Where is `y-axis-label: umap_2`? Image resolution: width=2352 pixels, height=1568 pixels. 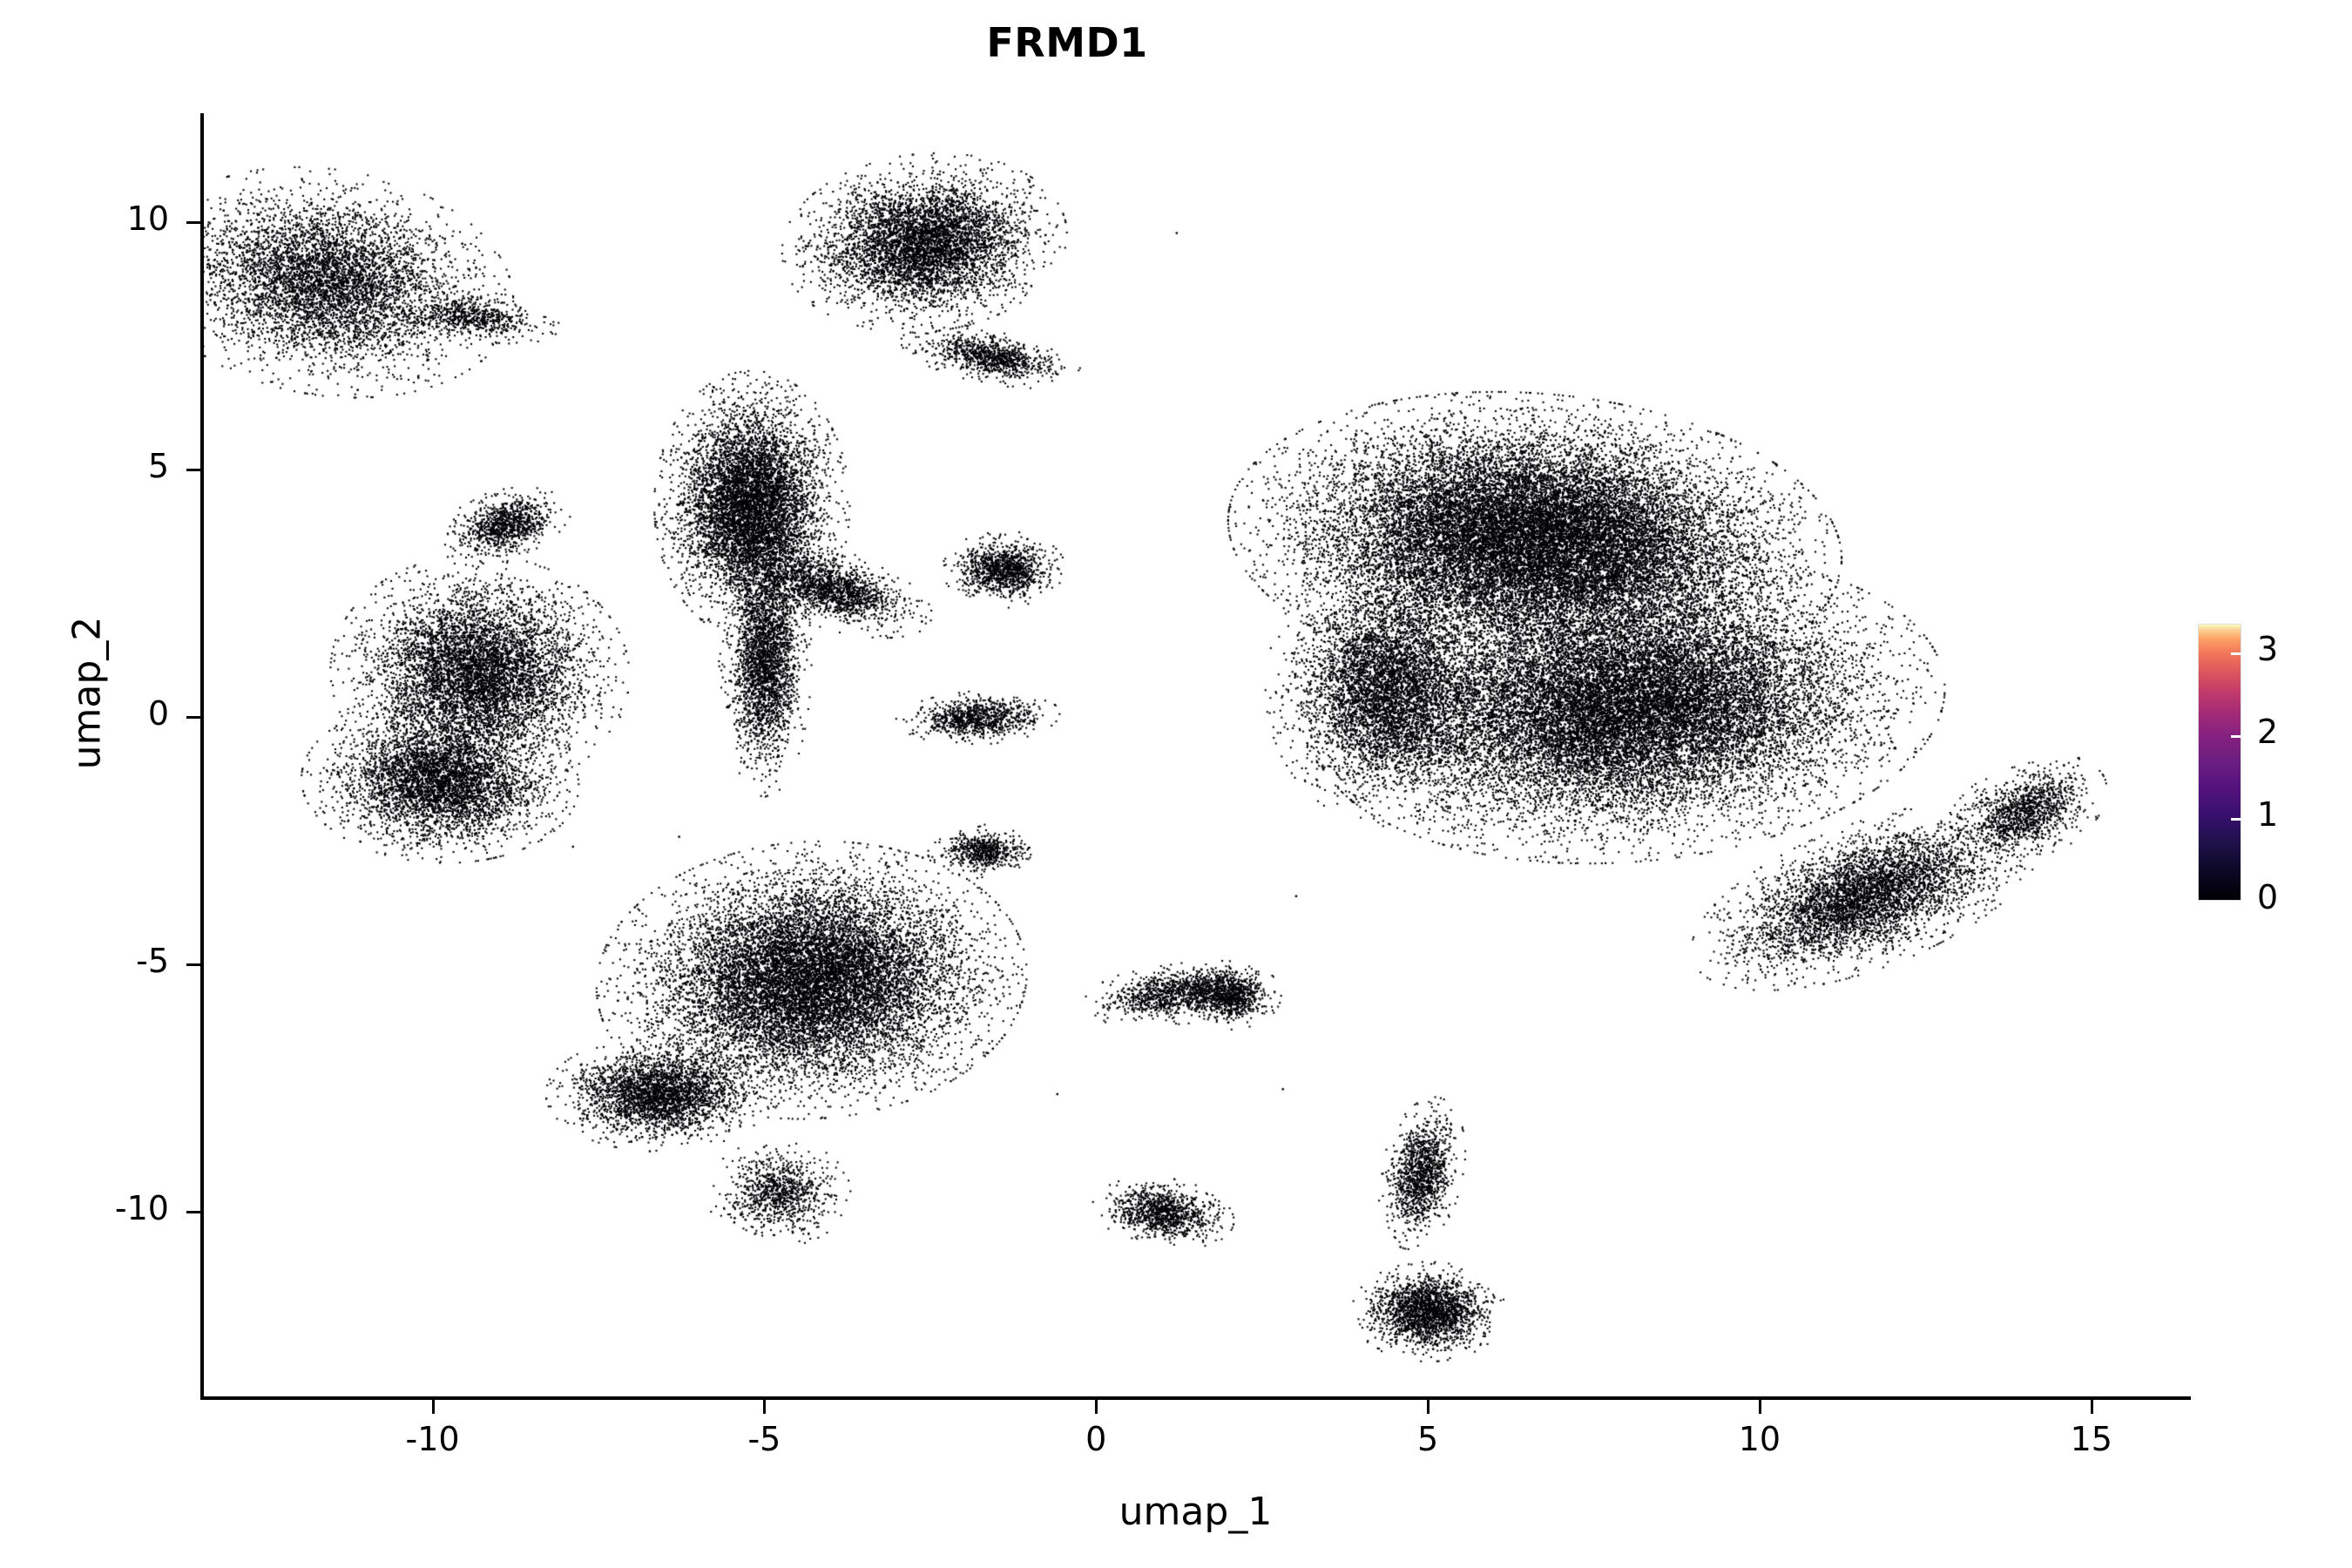 y-axis-label: umap_2 is located at coordinates (87, 693).